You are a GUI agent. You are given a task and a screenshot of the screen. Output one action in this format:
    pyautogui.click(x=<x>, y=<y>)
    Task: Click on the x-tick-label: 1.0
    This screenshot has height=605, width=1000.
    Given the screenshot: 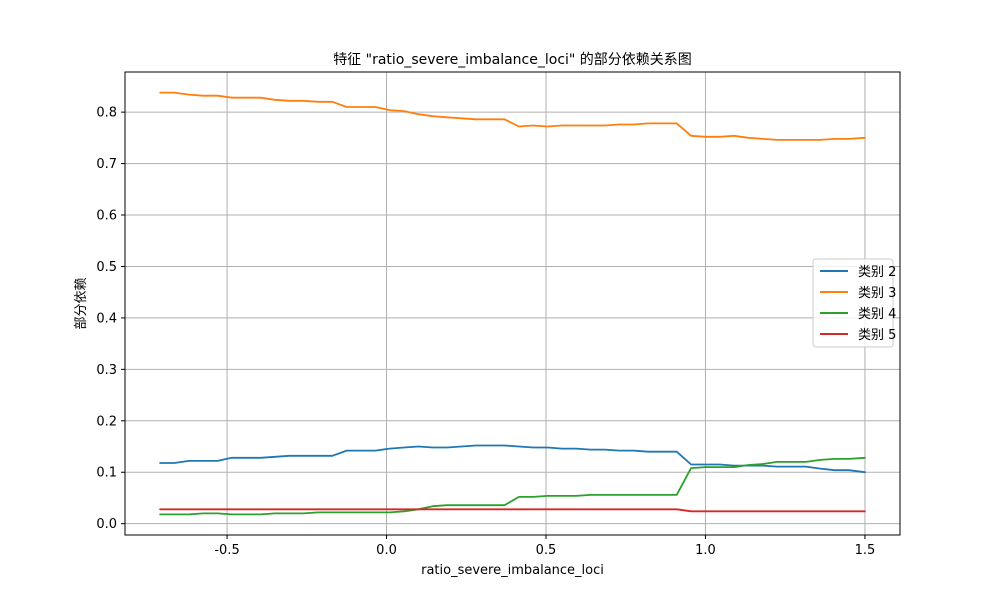 What is the action you would take?
    pyautogui.click(x=705, y=550)
    